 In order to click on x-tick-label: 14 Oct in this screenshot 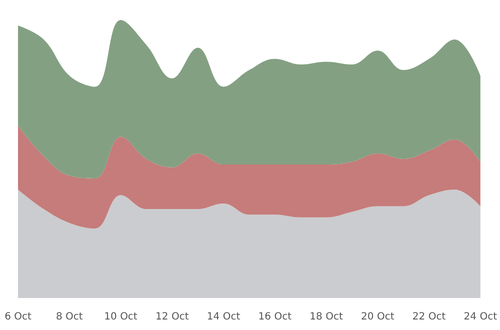, I will do `click(223, 317)`.